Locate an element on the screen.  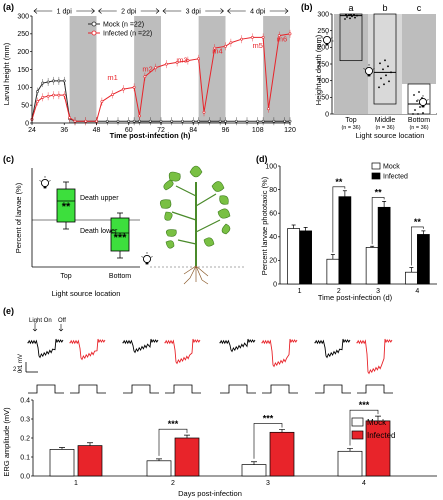
annotation-m4: m4 is located at coordinates (217, 50).